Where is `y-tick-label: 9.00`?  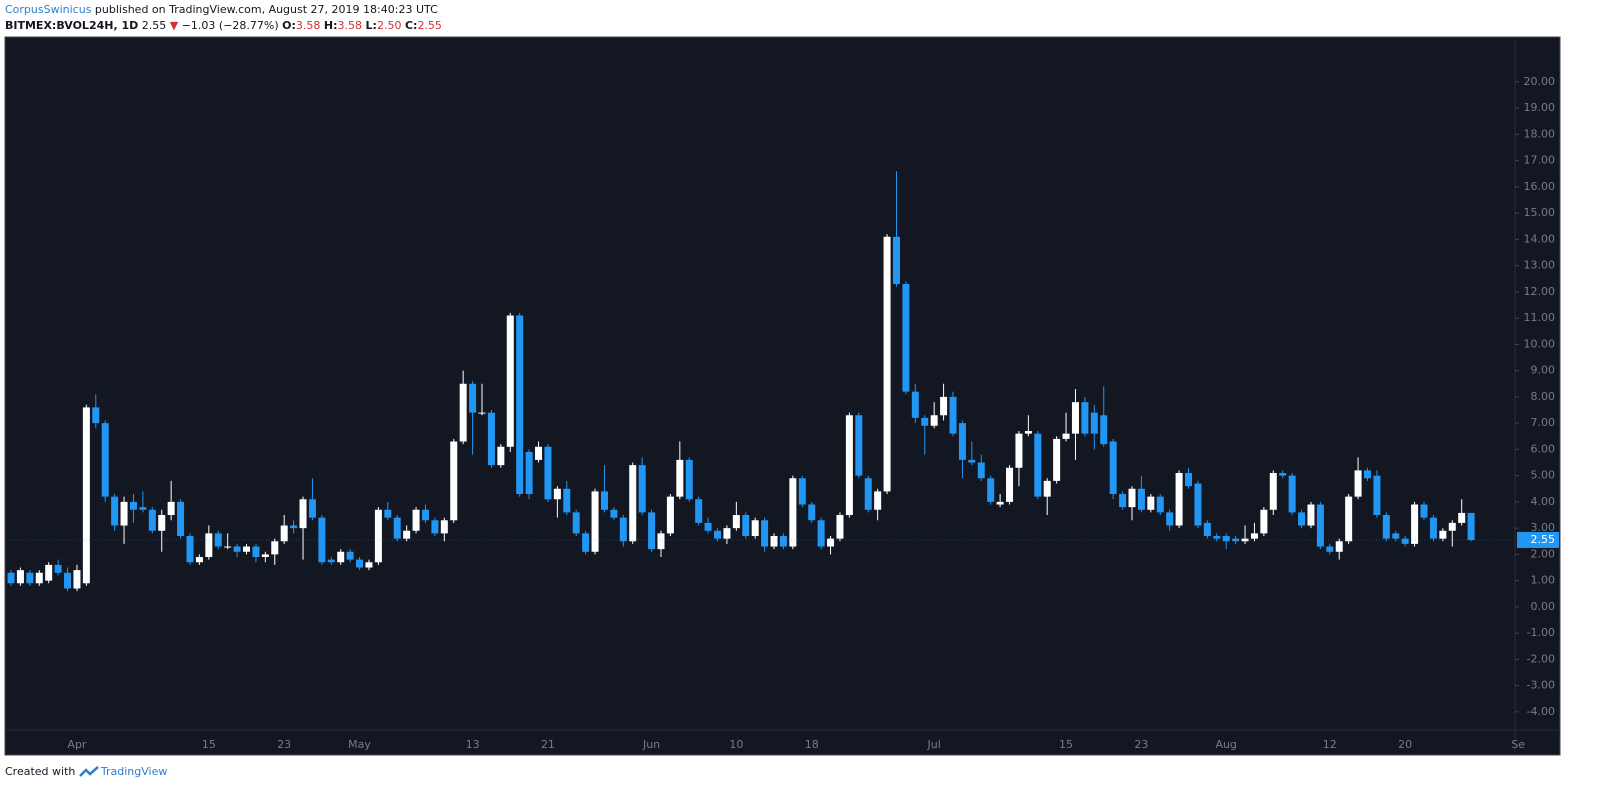 y-tick-label: 9.00 is located at coordinates (1543, 370).